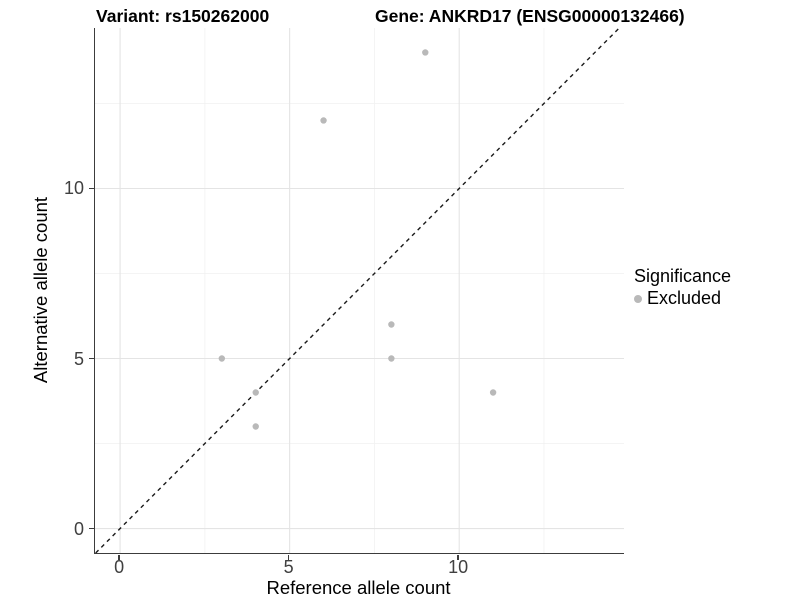  I want to click on legend-point-icon, so click(638, 298).